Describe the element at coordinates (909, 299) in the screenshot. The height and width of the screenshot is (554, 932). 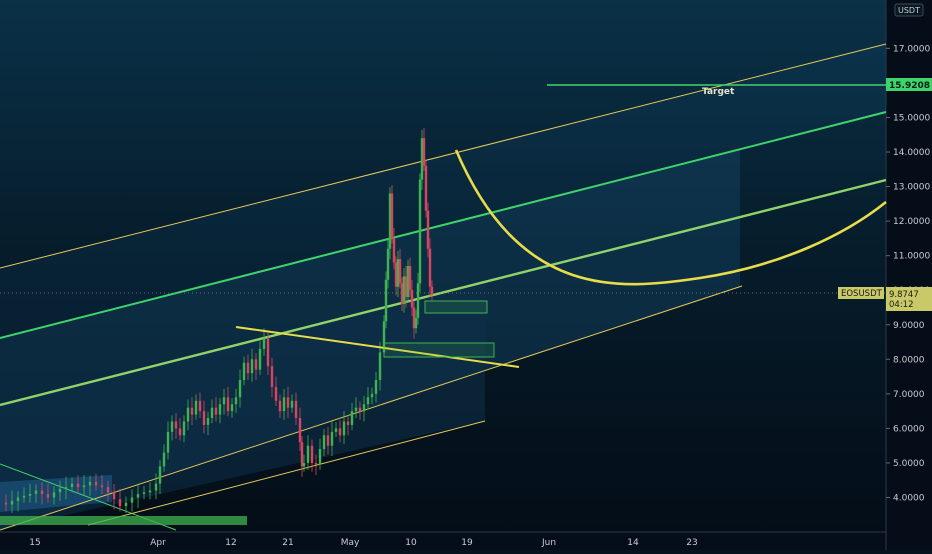
I see `last-price-tag` at that location.